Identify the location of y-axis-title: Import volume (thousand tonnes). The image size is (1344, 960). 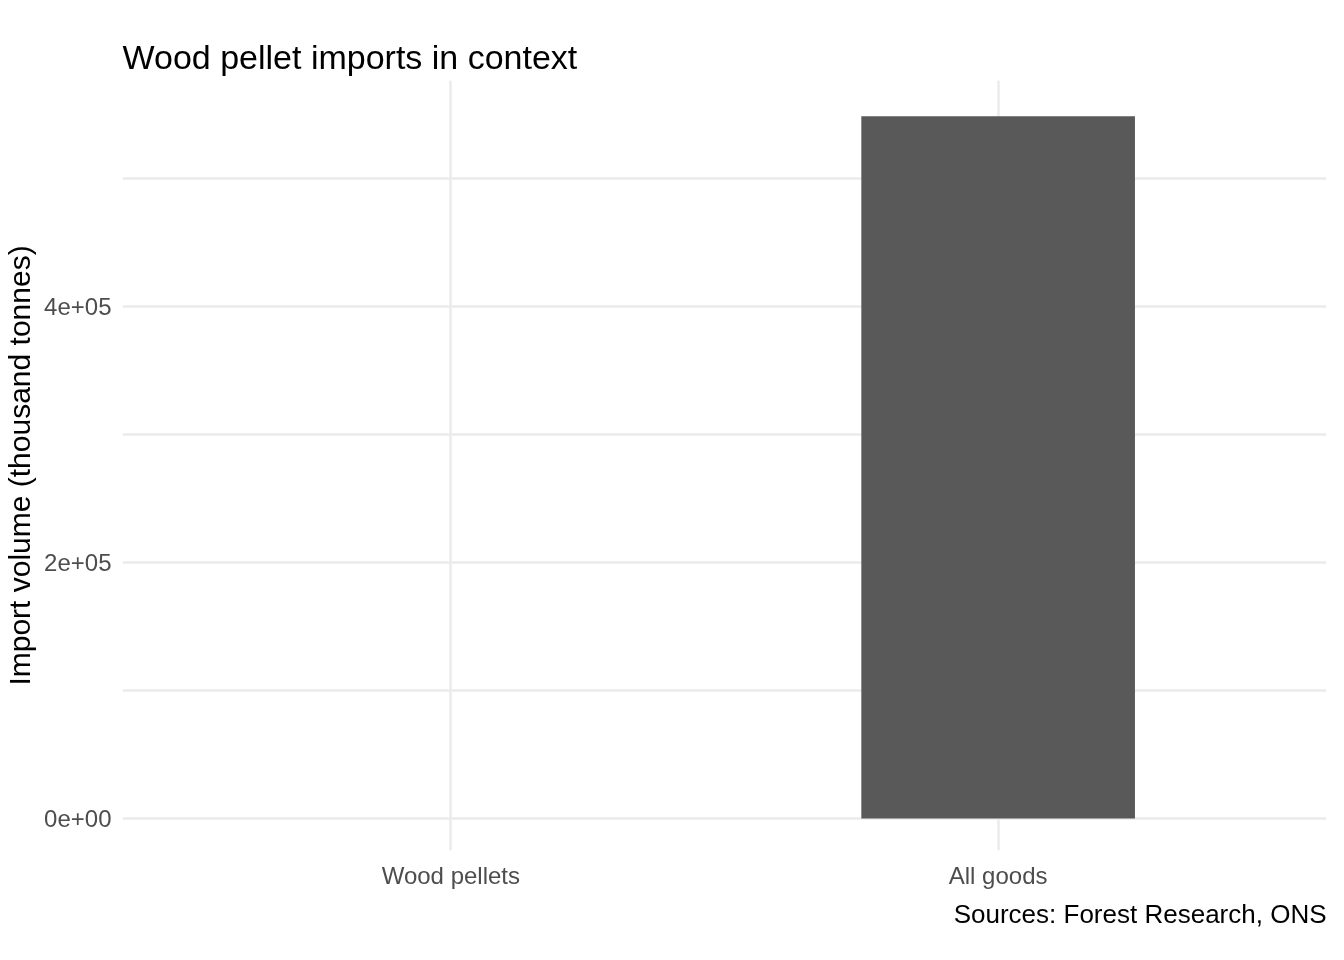
(20, 465).